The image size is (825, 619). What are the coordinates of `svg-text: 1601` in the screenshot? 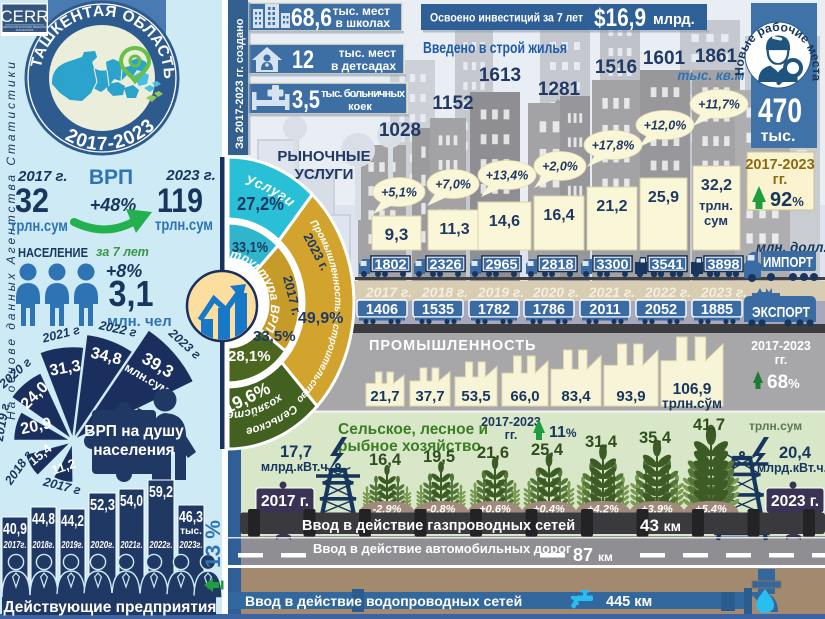 It's located at (664, 58).